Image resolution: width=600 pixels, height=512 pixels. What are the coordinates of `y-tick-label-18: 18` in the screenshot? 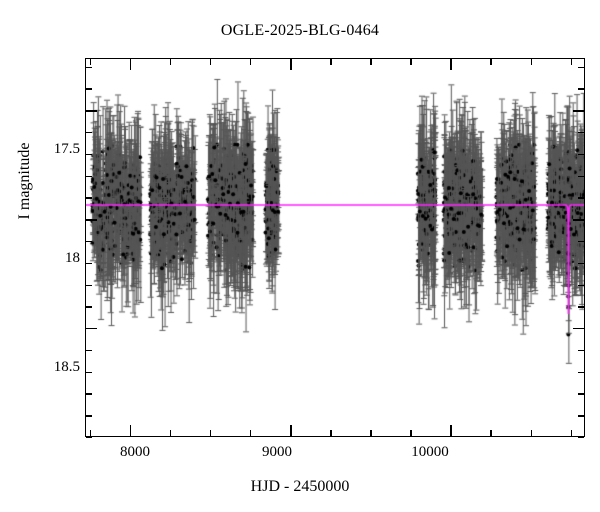 It's located at (72, 258).